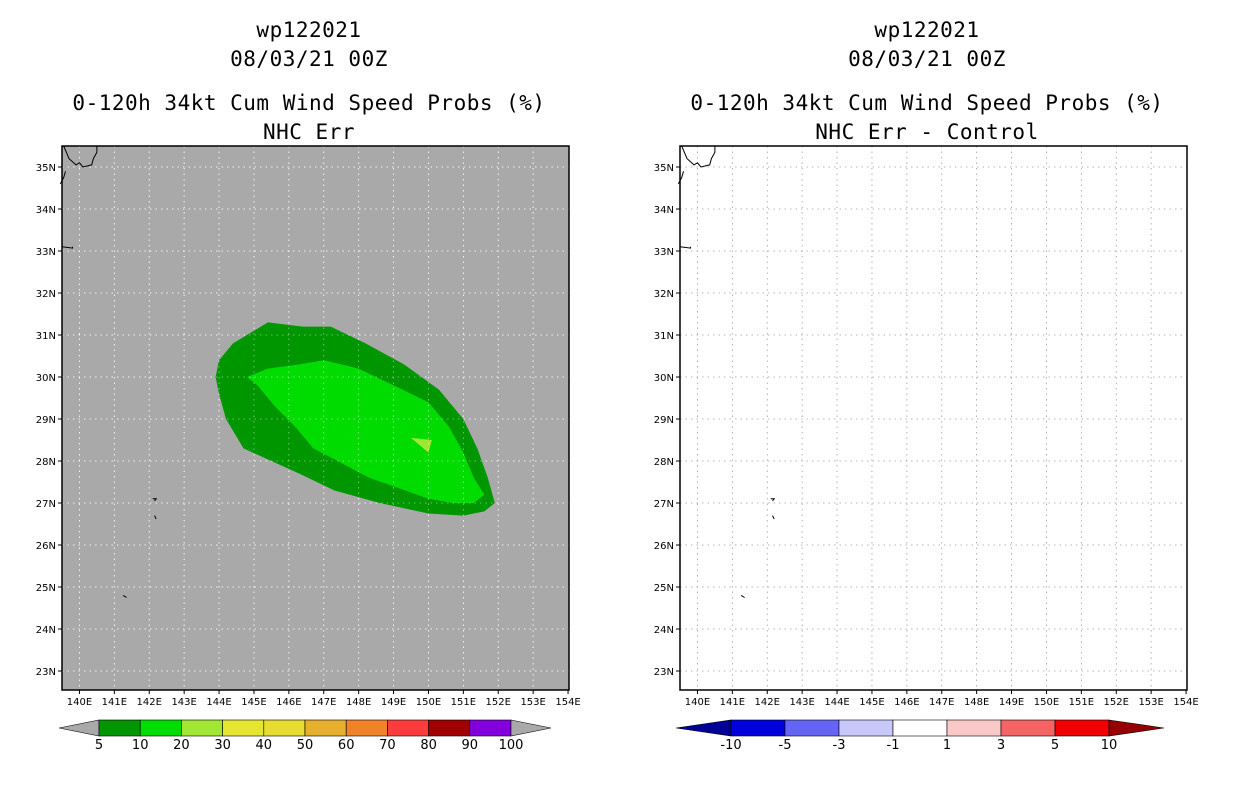 This screenshot has width=1236, height=800. What do you see at coordinates (906, 702) in the screenshot?
I see `lon-label: 146E` at bounding box center [906, 702].